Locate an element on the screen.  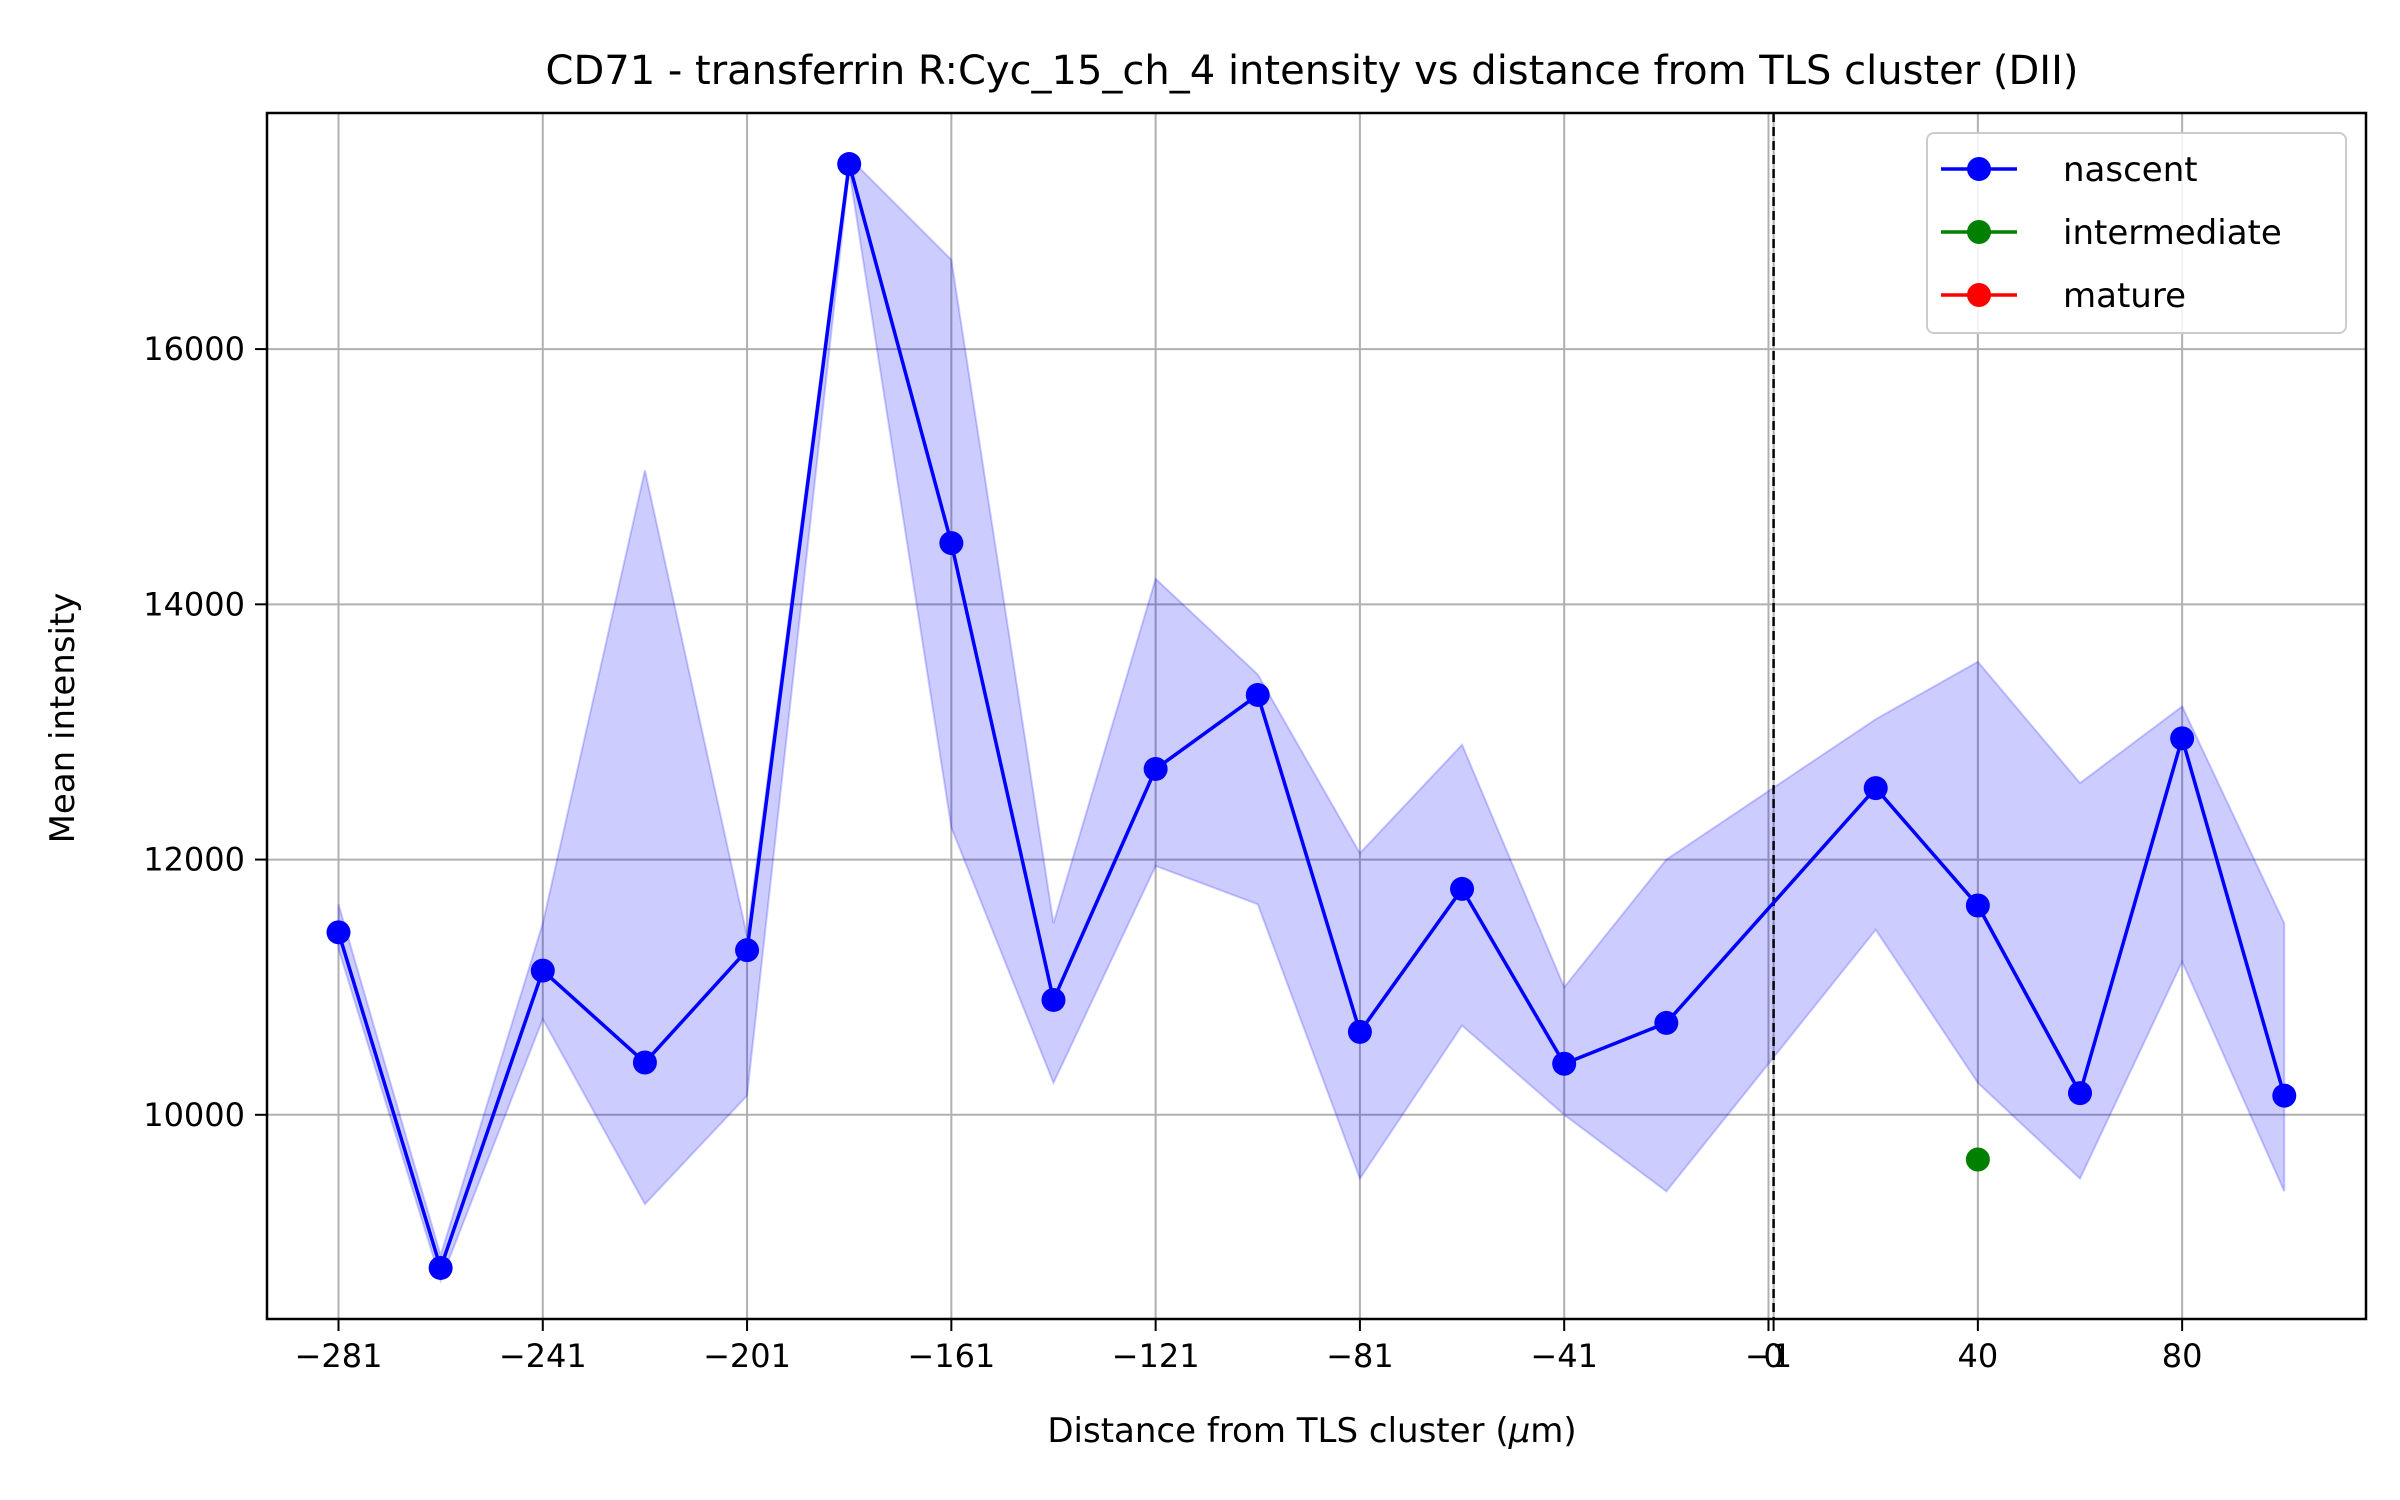
x-tick-label: −241 is located at coordinates (543, 1356).